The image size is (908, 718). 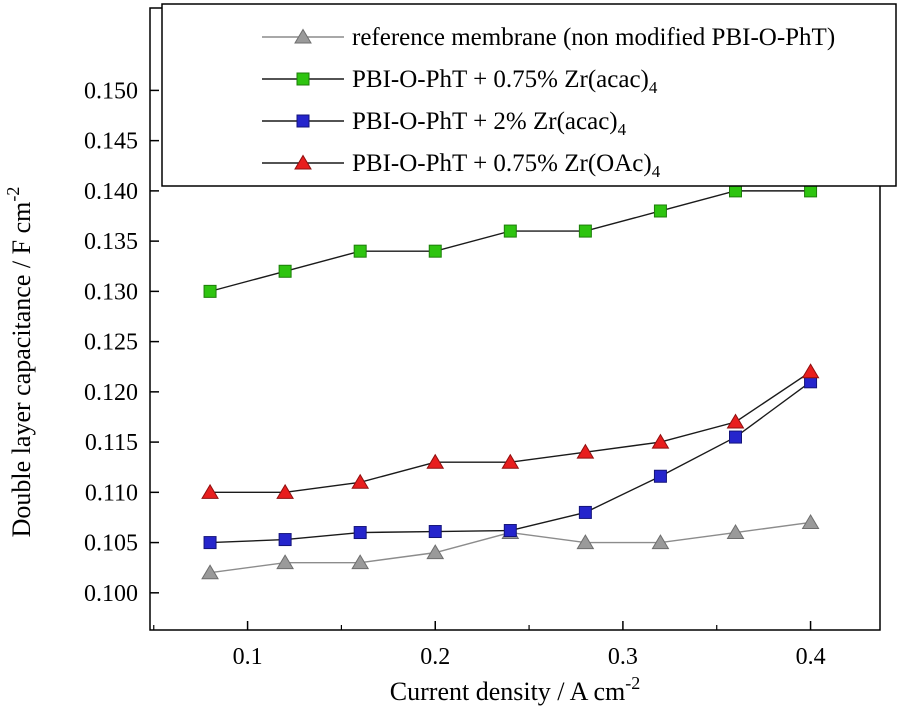 What do you see at coordinates (506, 165) in the screenshot?
I see `legend-label-3: PBI-O-PhT + 0.75% Zr(OAc)4` at bounding box center [506, 165].